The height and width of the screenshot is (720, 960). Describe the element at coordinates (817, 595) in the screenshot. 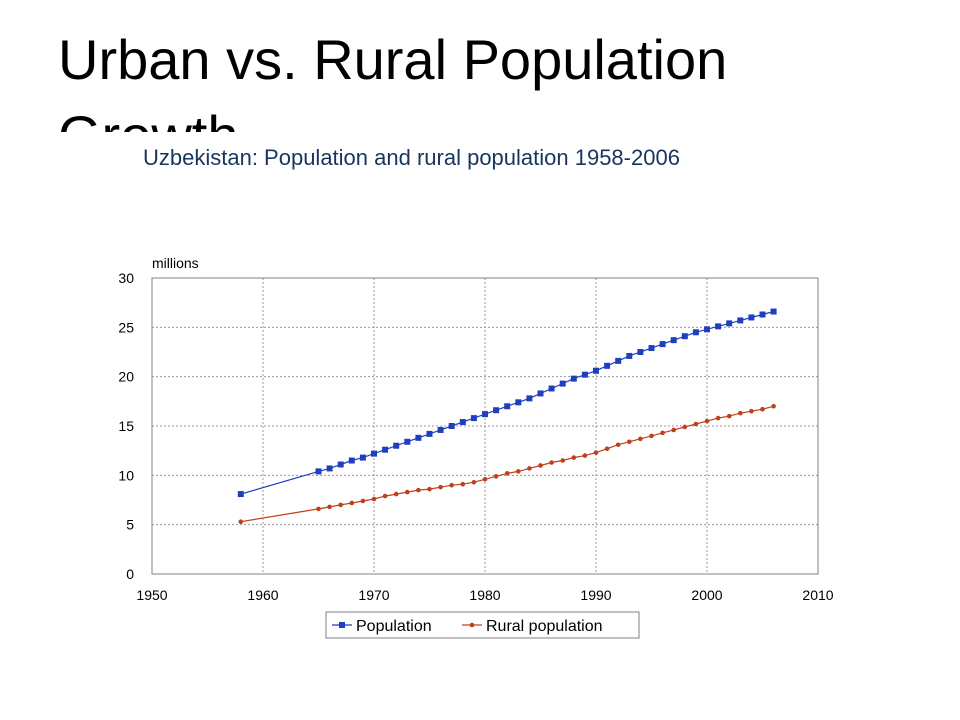

I see `x-tick-label: 2010` at that location.